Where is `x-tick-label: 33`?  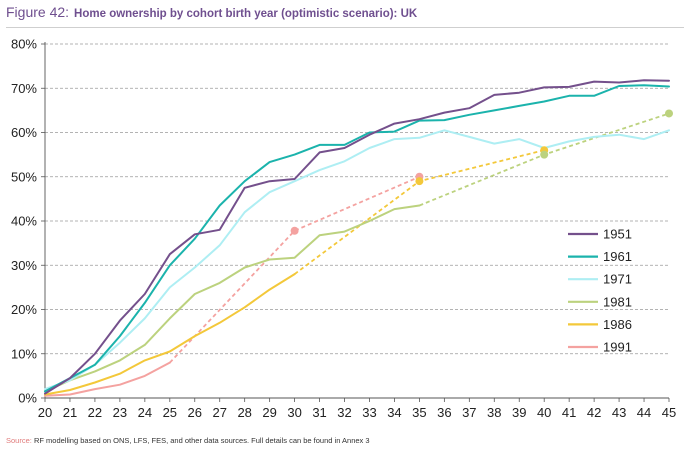 x-tick-label: 33 is located at coordinates (369, 412).